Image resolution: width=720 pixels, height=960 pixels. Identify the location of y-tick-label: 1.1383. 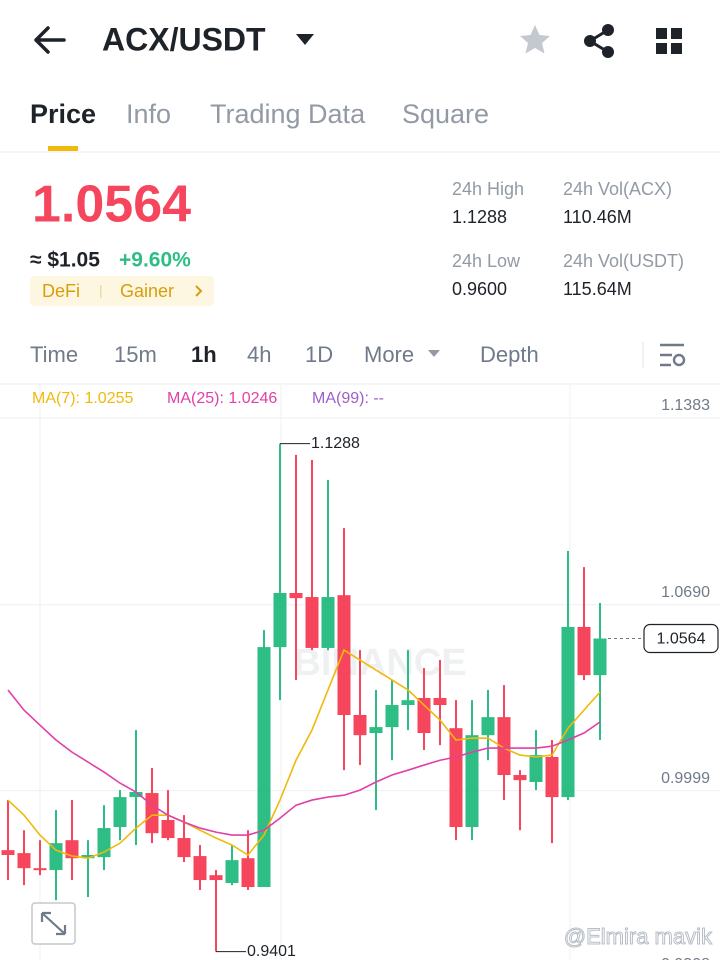
(685, 405).